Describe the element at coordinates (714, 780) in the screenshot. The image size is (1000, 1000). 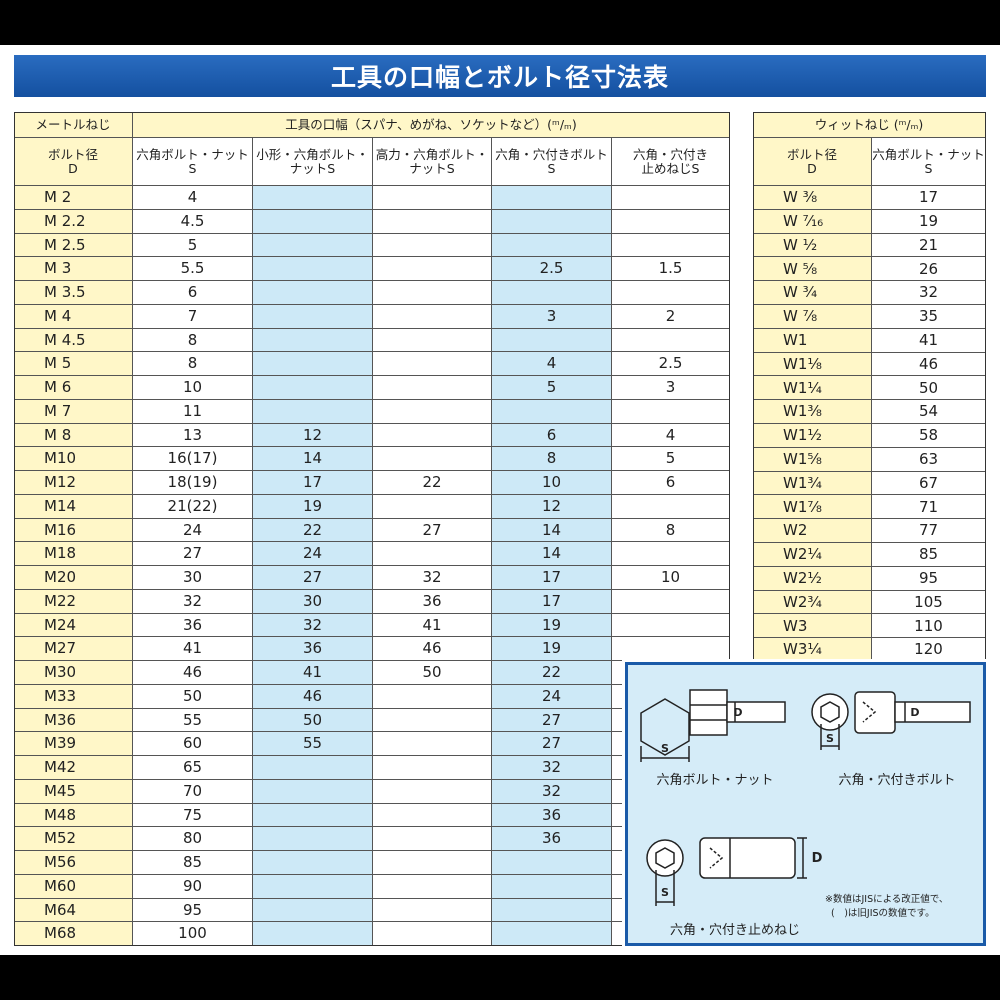
I see `diagram-label: 六角ボルト・ナット` at that location.